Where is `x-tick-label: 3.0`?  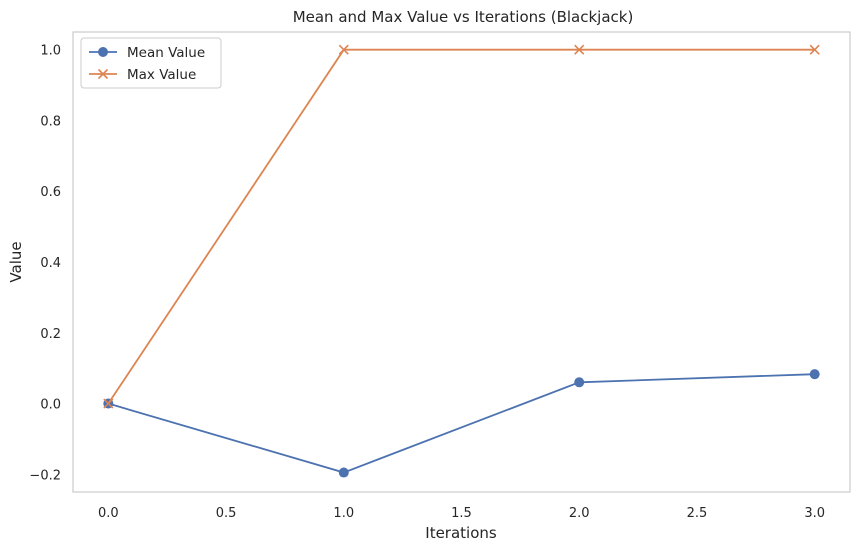
x-tick-label: 3.0 is located at coordinates (814, 513).